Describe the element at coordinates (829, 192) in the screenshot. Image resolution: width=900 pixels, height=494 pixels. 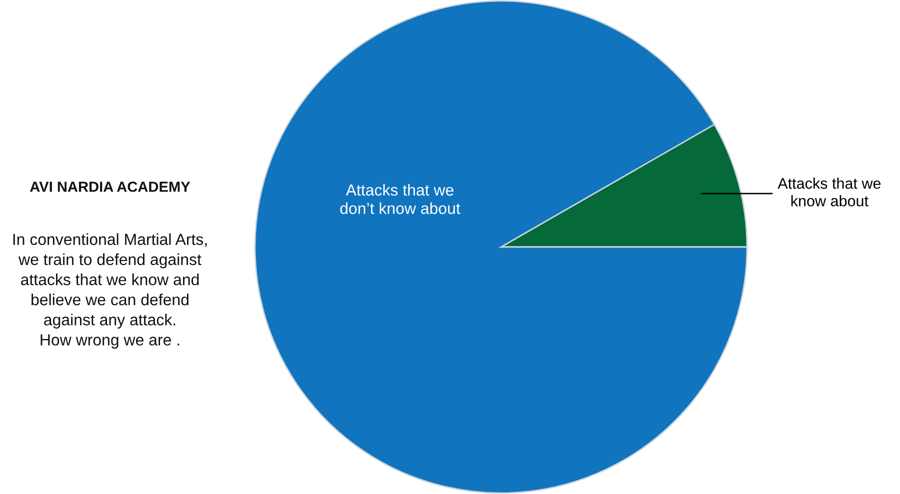
I see `slice-label: Attacks that we know about` at that location.